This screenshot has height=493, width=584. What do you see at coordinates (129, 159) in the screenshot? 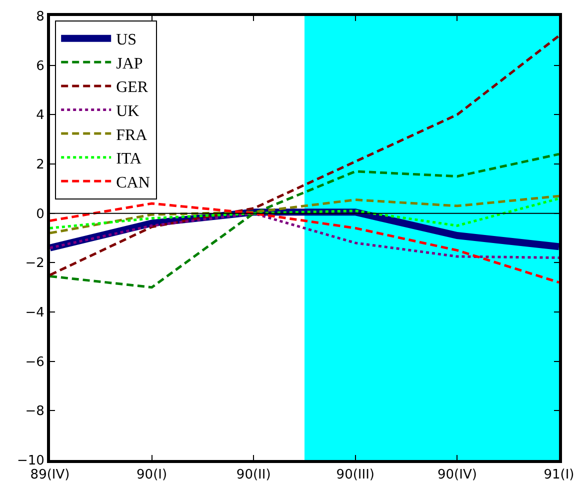
I see `legend-label: ITA` at bounding box center [129, 159].